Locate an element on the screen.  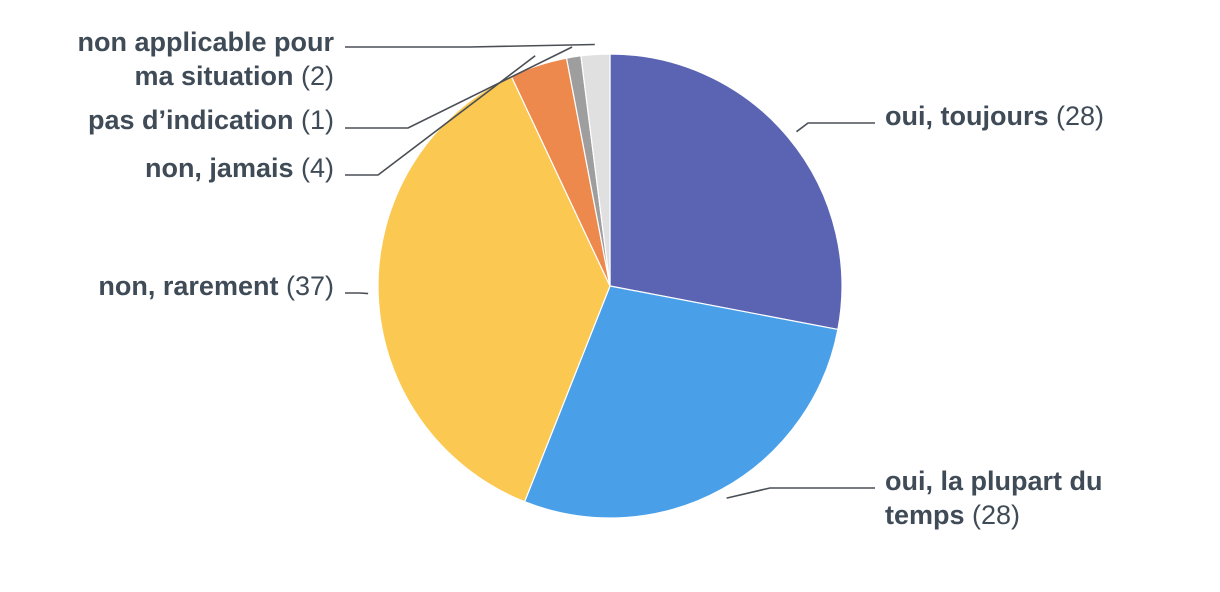
slice-count: (37) is located at coordinates (306, 286).